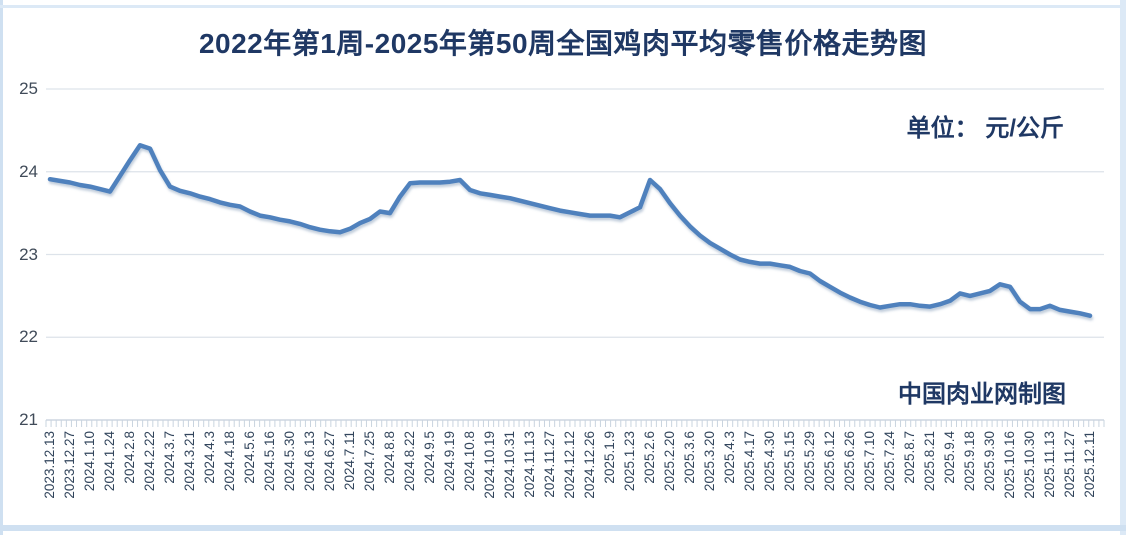 This screenshot has height=535, width=1126. Describe the element at coordinates (389, 457) in the screenshot. I see `x-axis-tick-label: 2024.8.8` at that location.